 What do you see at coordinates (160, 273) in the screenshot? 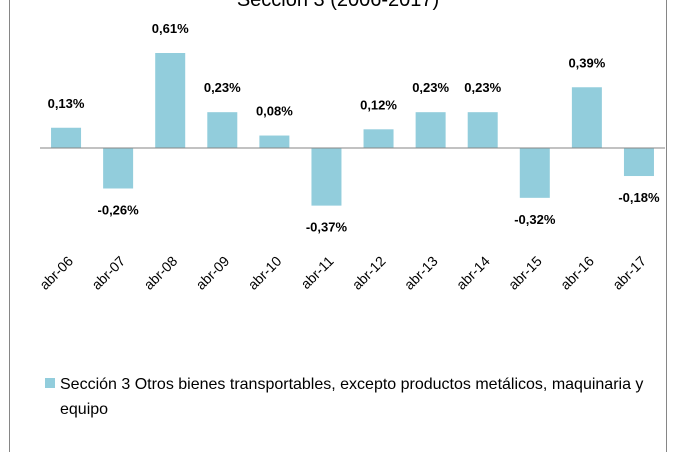
I see `x-tick-label: abr-08` at bounding box center [160, 273].